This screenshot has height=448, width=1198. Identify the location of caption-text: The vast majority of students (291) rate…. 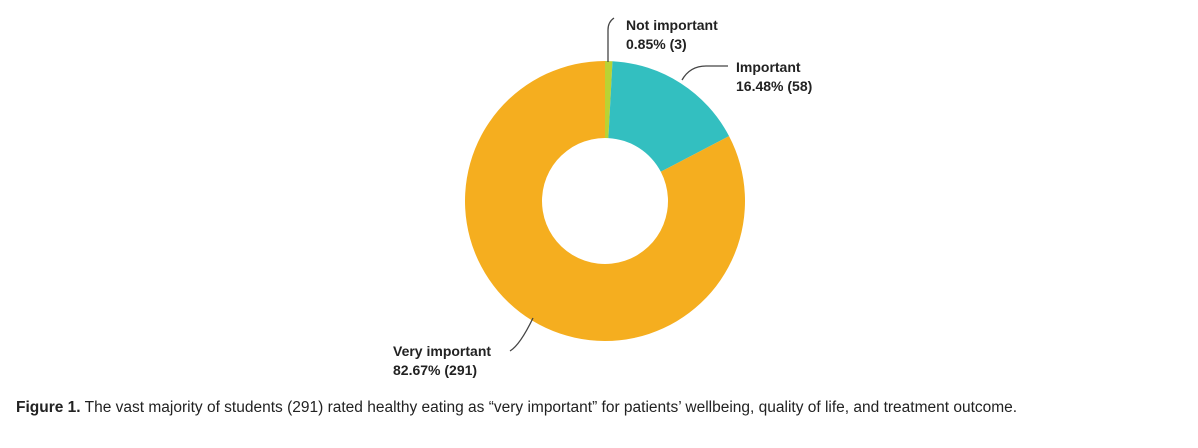
(549, 407).